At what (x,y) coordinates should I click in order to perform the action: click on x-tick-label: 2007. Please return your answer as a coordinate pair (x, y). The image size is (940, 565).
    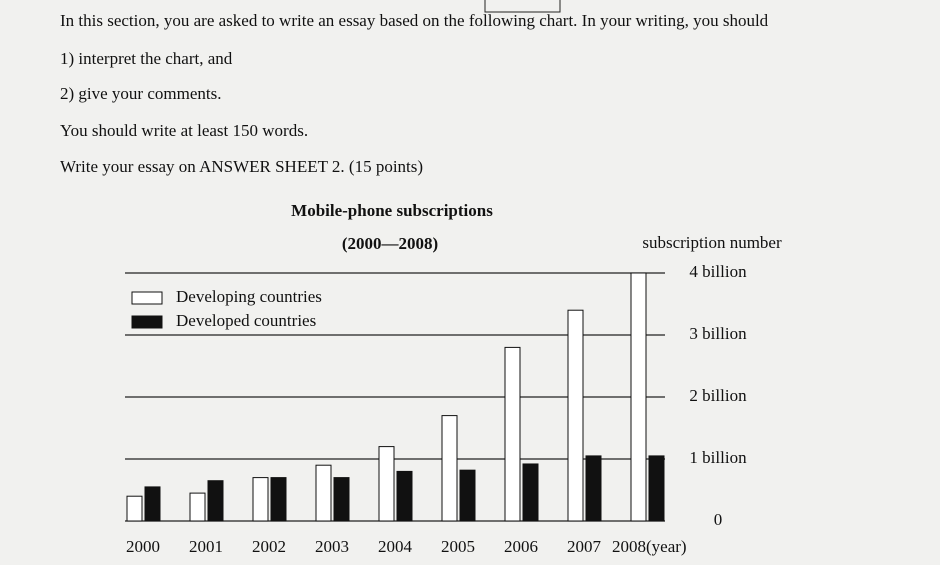
    Looking at the image, I should click on (584, 546).